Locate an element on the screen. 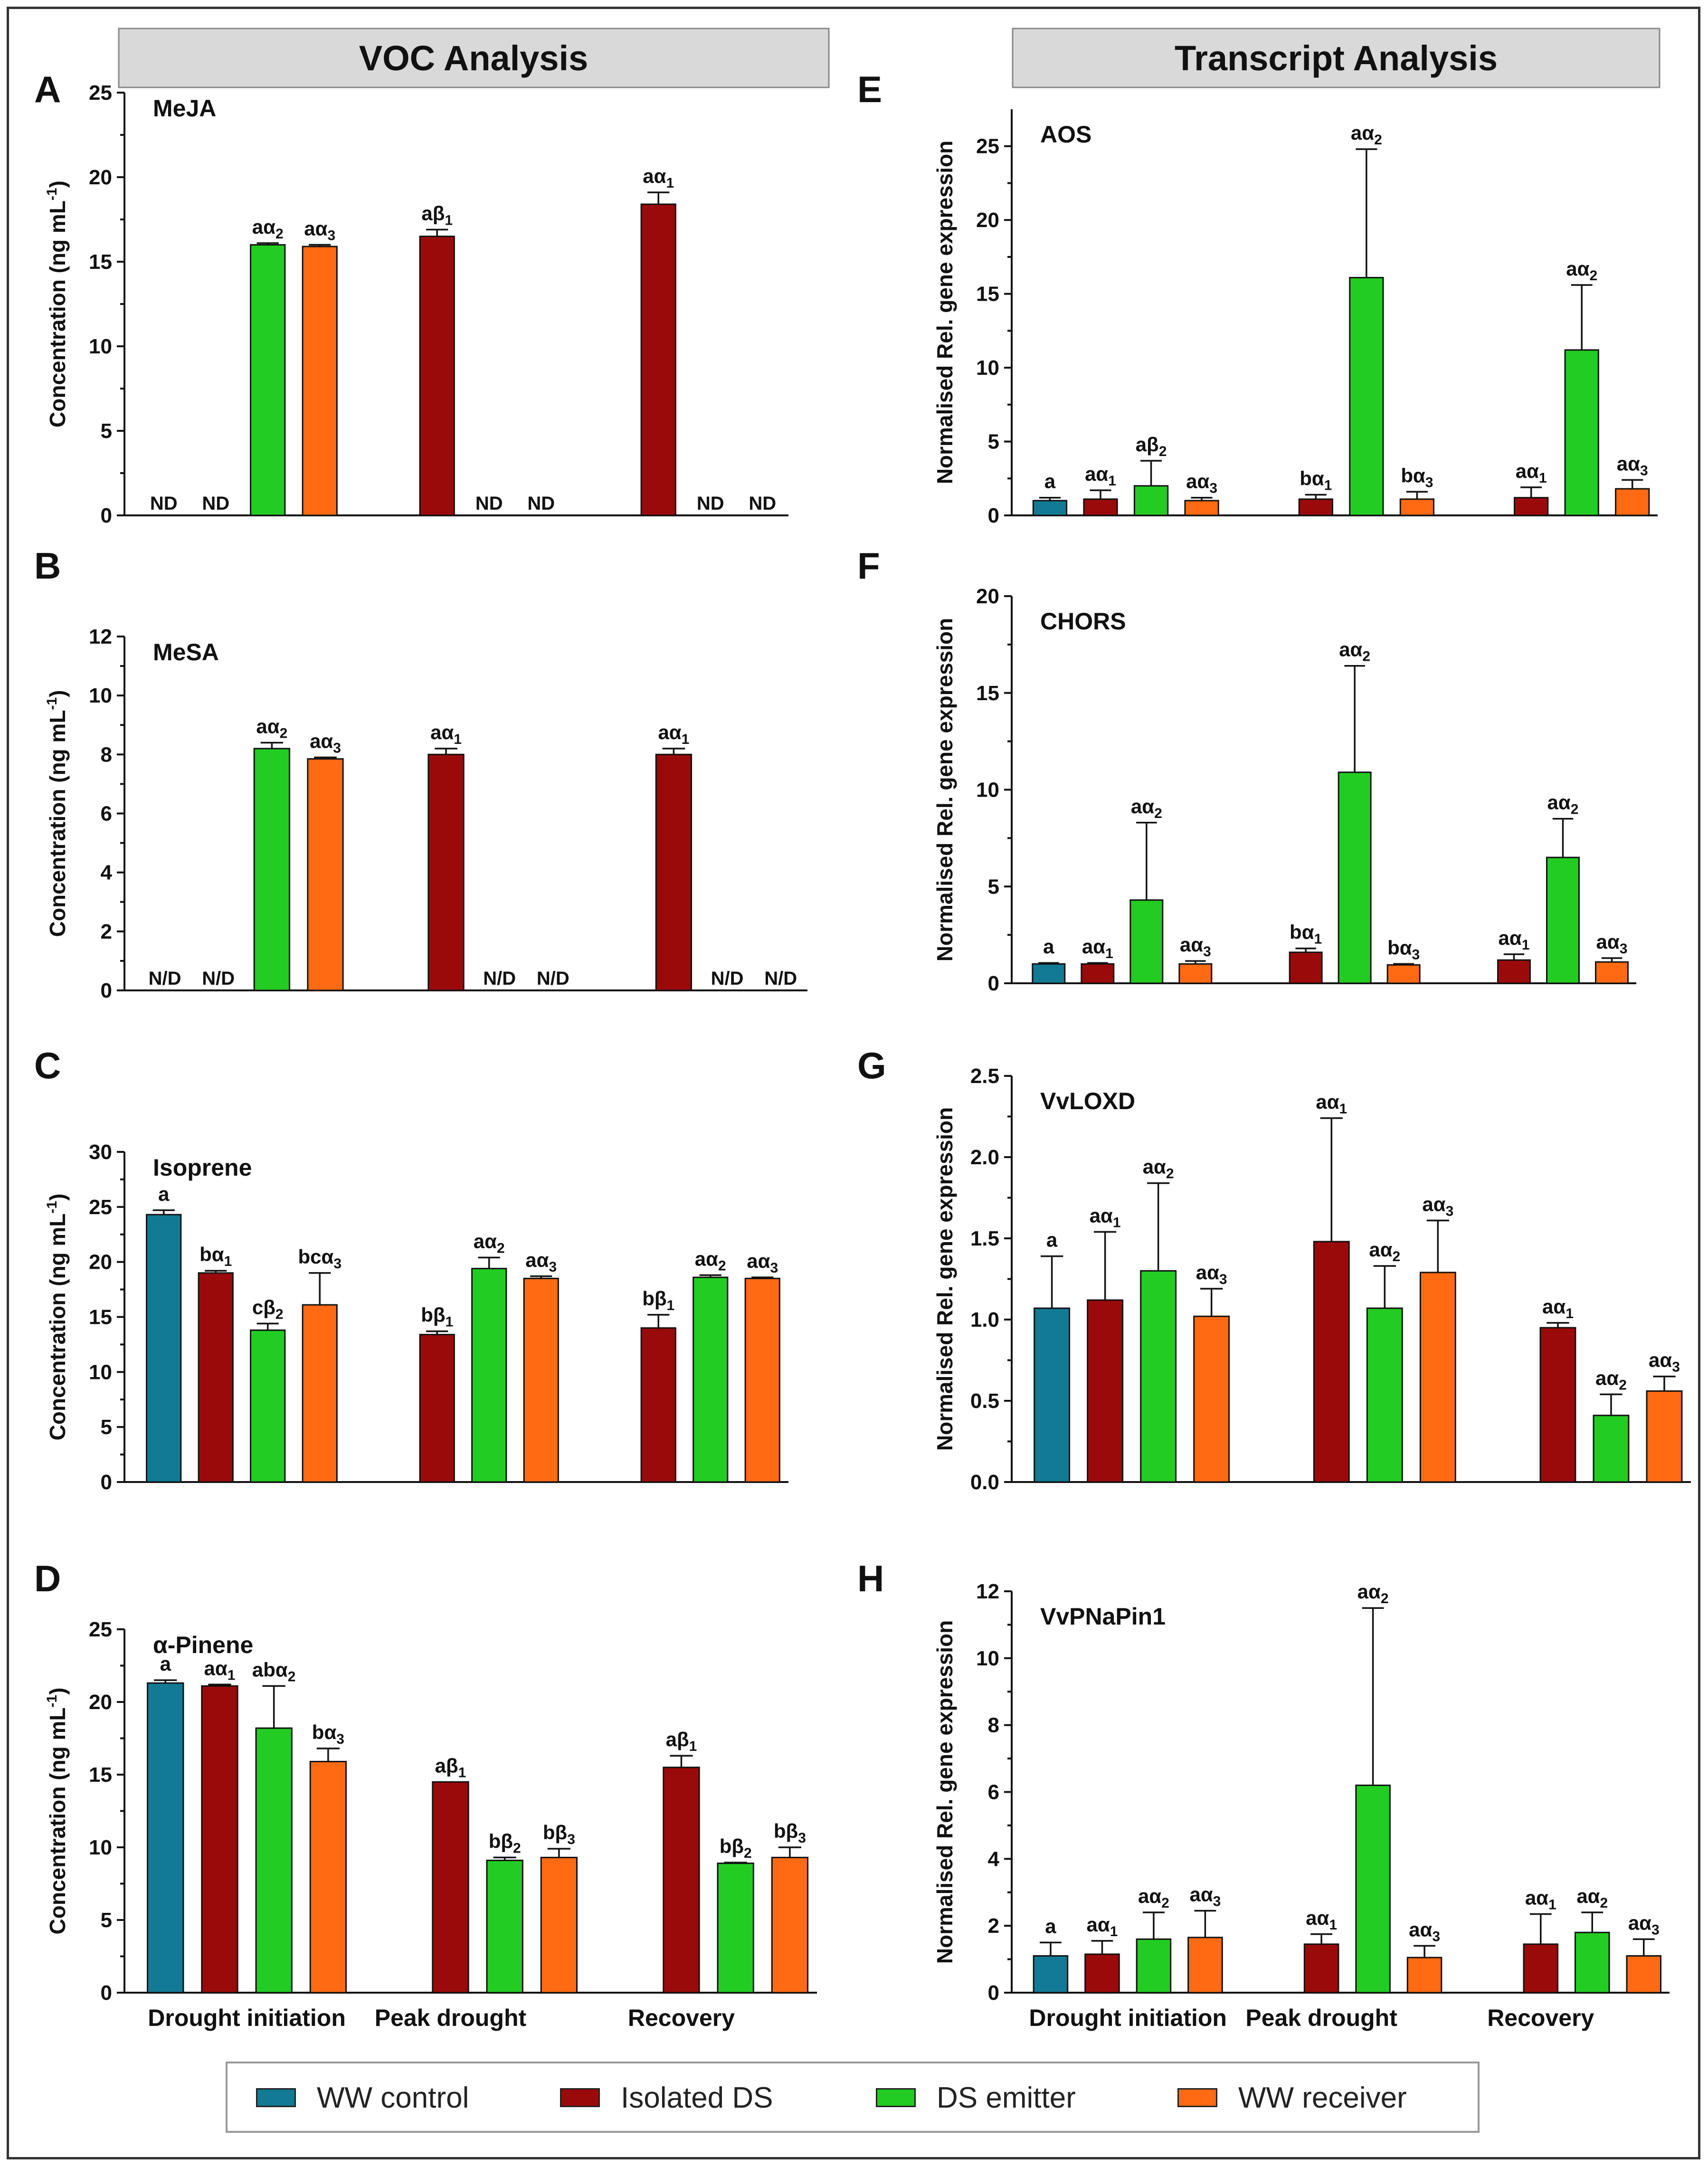 The width and height of the screenshot is (1708, 2167). legend-swatch-isolated-ds is located at coordinates (580, 2097).